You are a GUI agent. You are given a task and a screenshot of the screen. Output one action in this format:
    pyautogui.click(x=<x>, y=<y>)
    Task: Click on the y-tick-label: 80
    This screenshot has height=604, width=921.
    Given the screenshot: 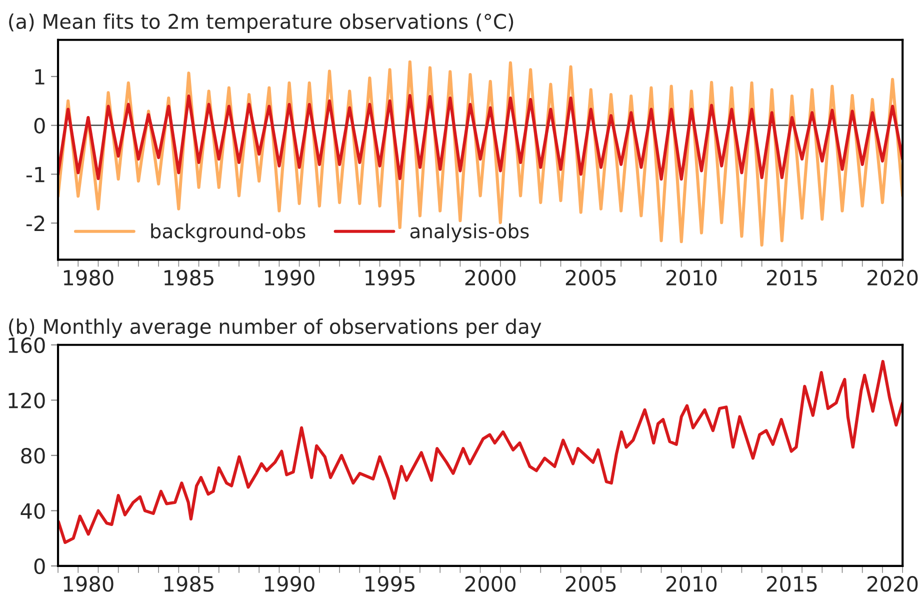 What is the action you would take?
    pyautogui.click(x=33, y=456)
    